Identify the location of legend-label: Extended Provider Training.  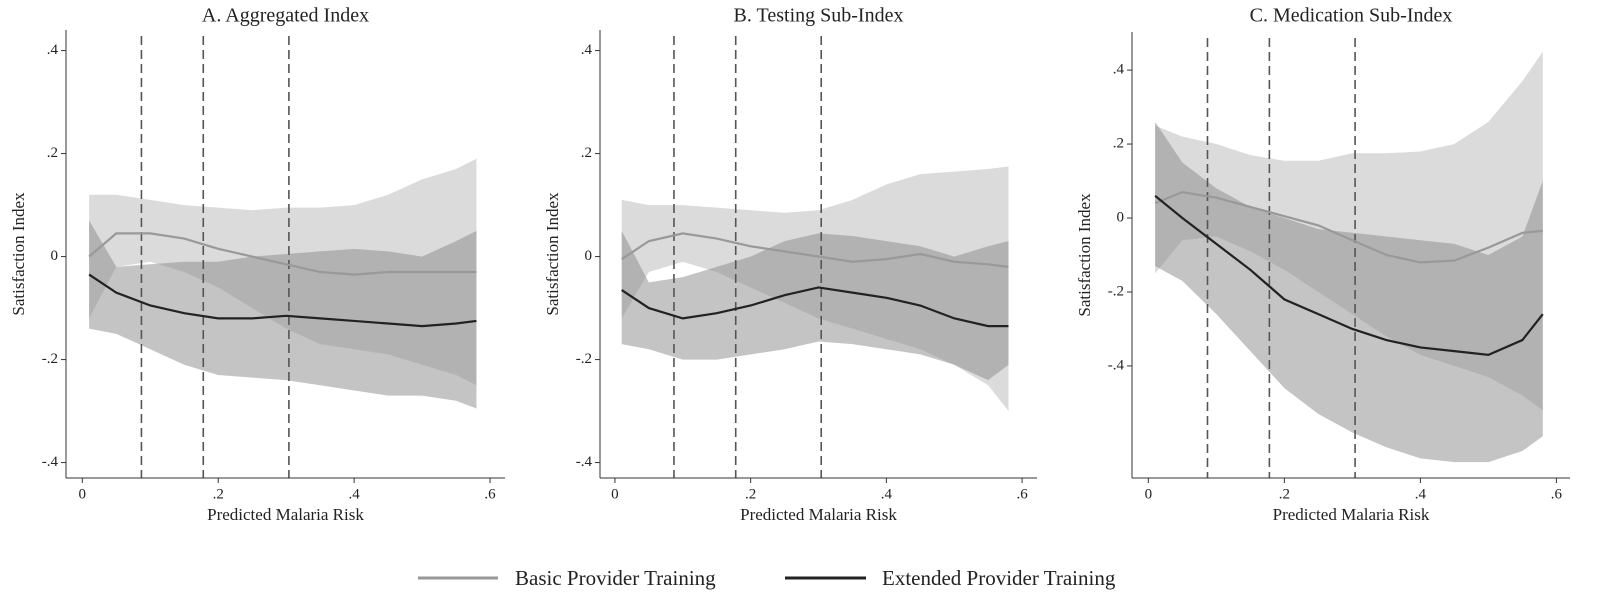
(999, 578).